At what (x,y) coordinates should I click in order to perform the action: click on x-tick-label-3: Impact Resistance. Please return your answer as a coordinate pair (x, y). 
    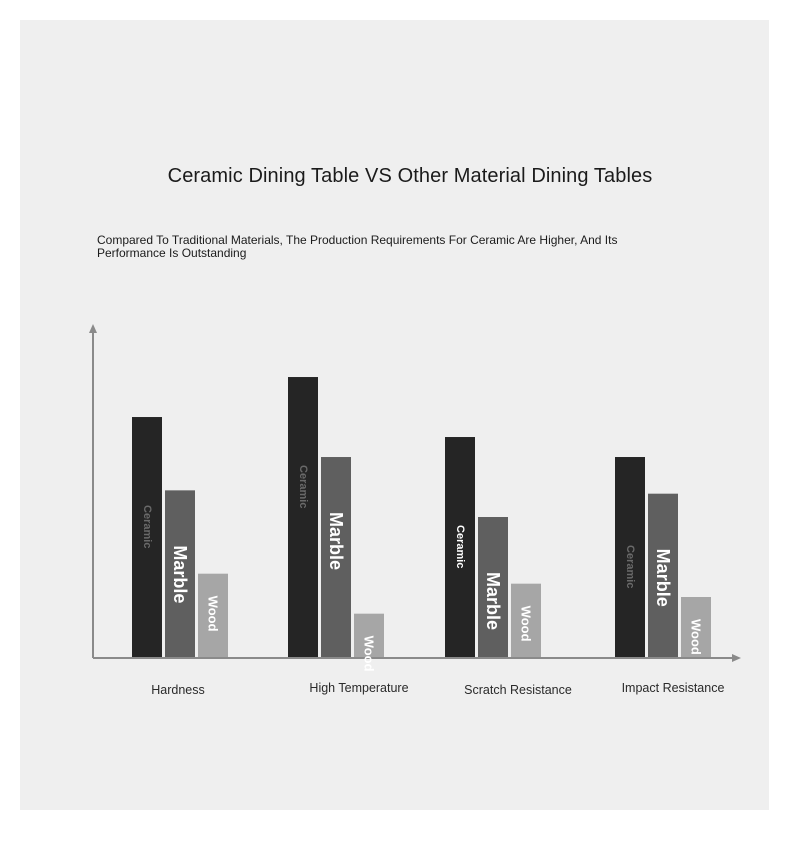
    Looking at the image, I should click on (673, 688).